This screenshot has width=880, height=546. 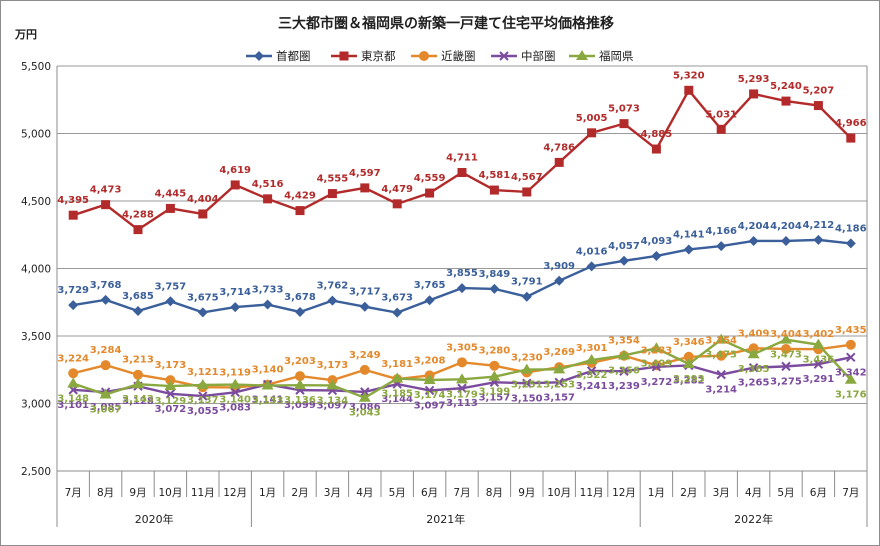 I want to click on legend-item: 首都圏, so click(x=278, y=56).